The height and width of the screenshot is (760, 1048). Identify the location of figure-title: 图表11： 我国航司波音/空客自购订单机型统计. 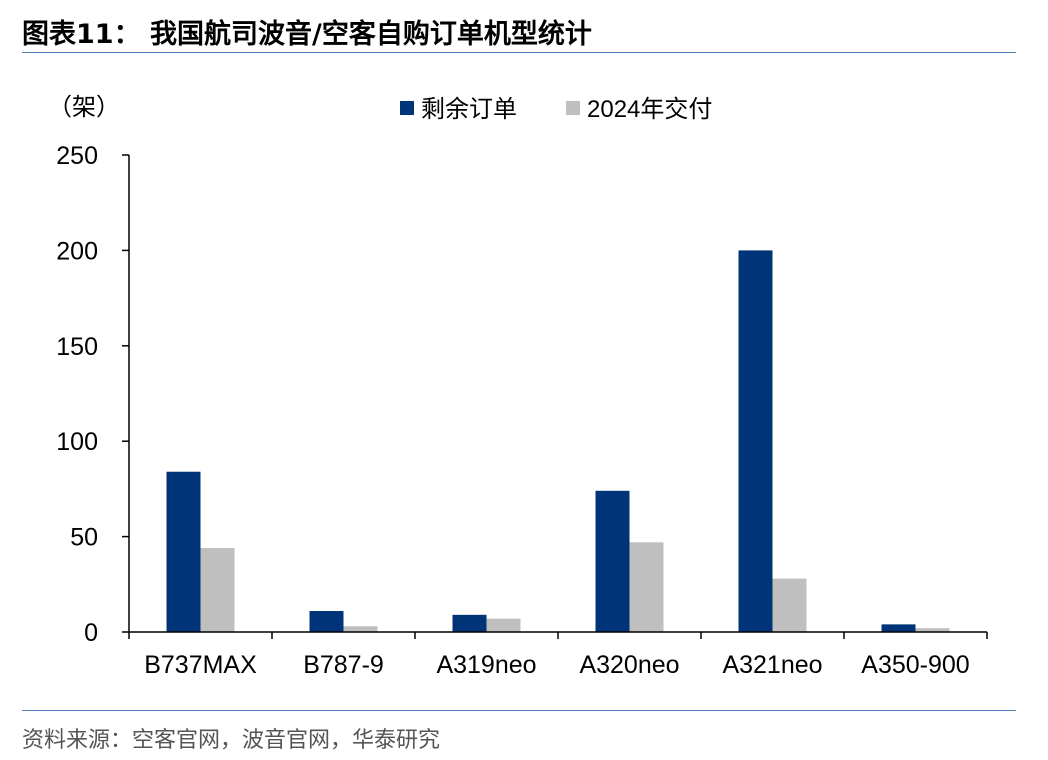
(307, 34).